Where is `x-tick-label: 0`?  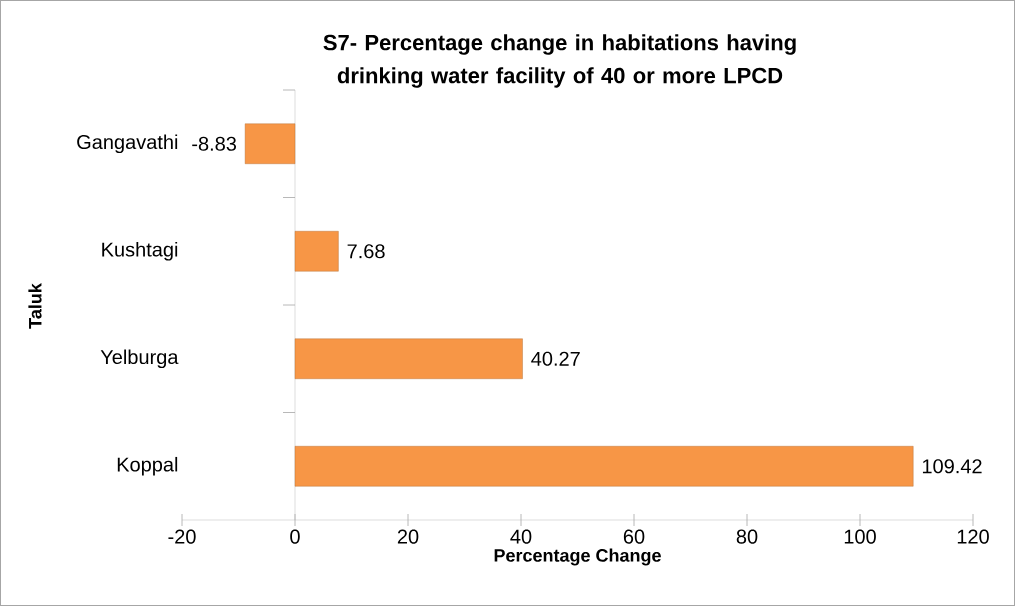 x-tick-label: 0 is located at coordinates (295, 536).